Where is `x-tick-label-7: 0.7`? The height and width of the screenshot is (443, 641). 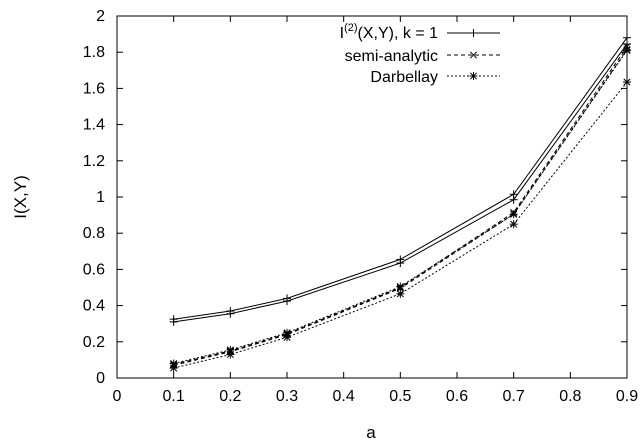 x-tick-label-7: 0.7 is located at coordinates (514, 396).